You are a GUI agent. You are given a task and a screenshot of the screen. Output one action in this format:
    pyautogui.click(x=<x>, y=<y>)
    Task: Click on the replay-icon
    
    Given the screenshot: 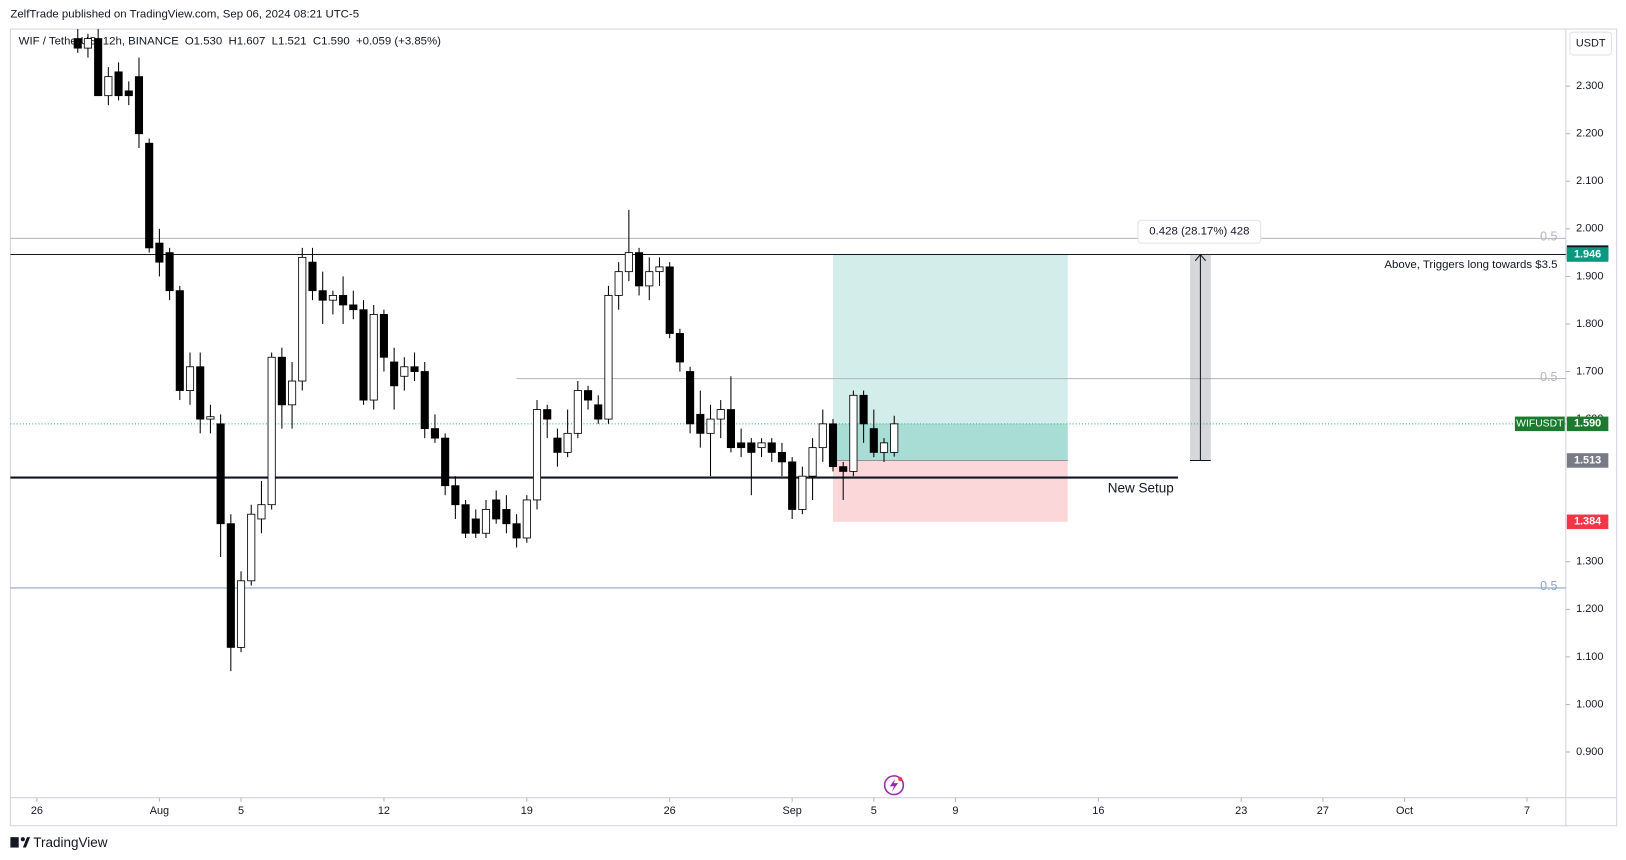 What is the action you would take?
    pyautogui.click(x=894, y=785)
    